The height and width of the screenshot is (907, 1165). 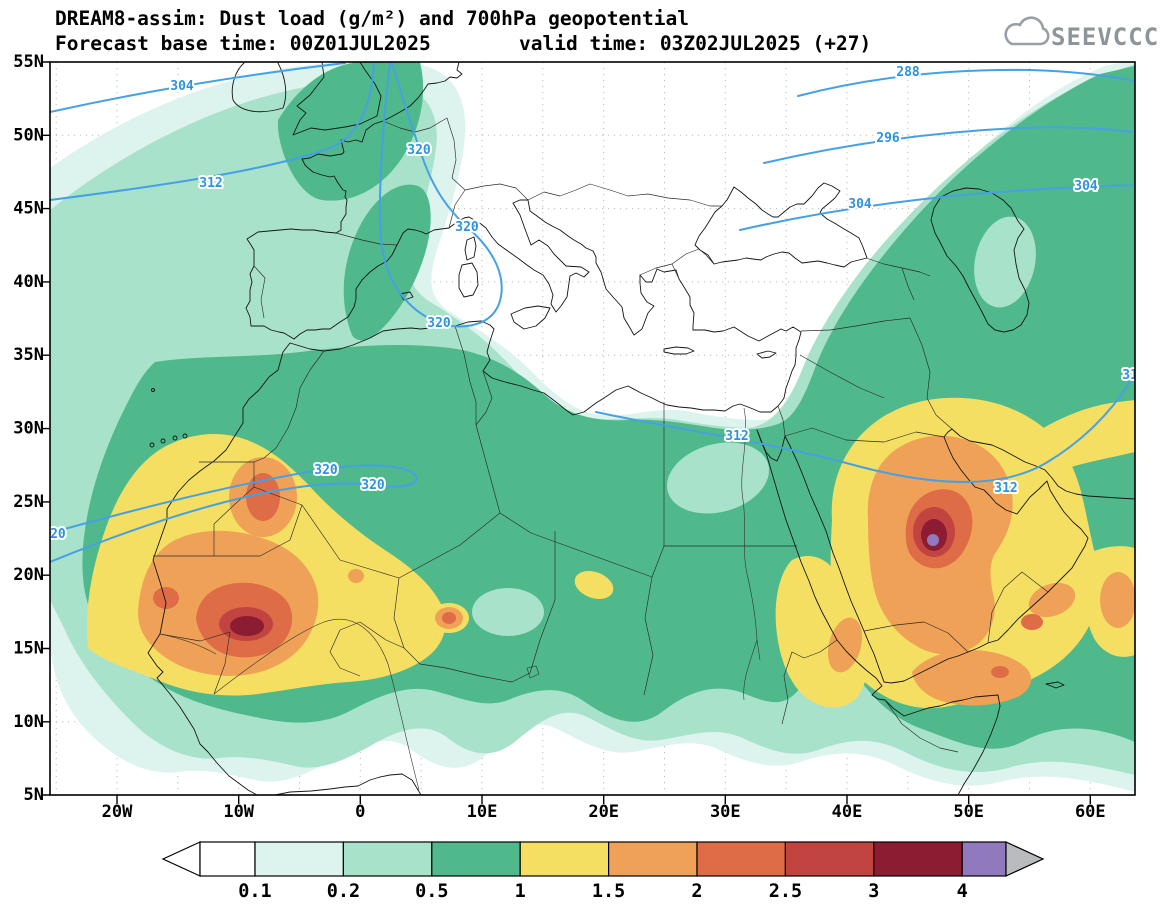 I want to click on contour-label: 296, so click(x=888, y=138).